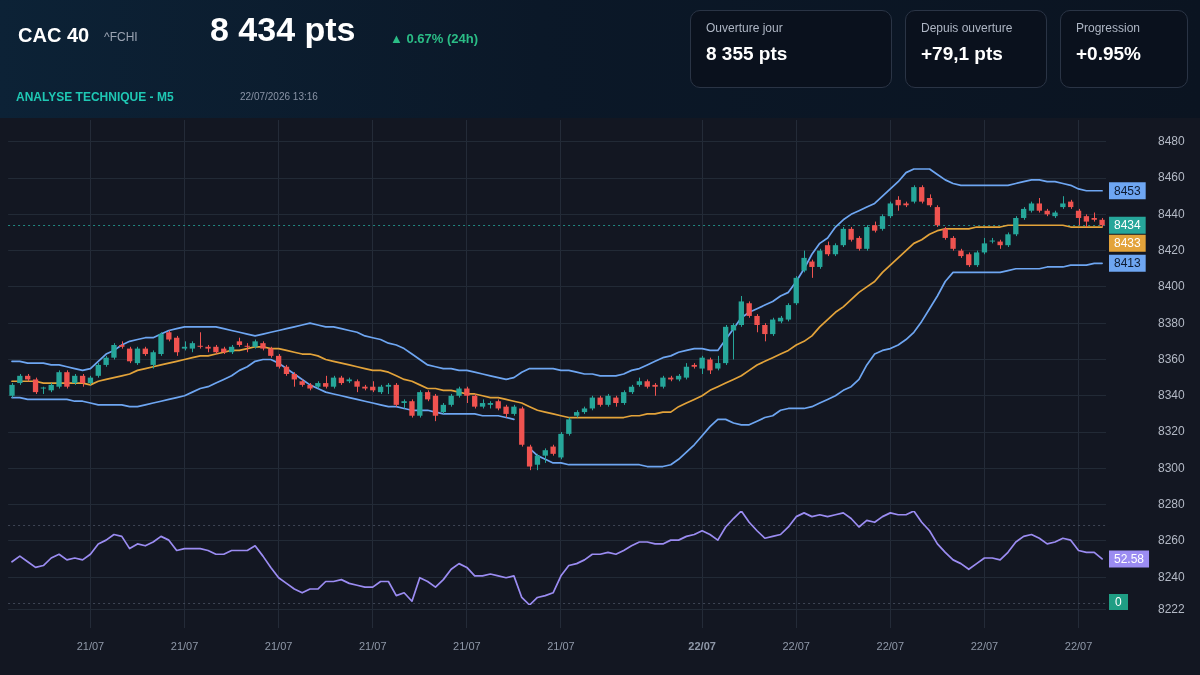 The image size is (1200, 675). Describe the element at coordinates (1172, 141) in the screenshot. I see `y-tick-label: 8480` at that location.